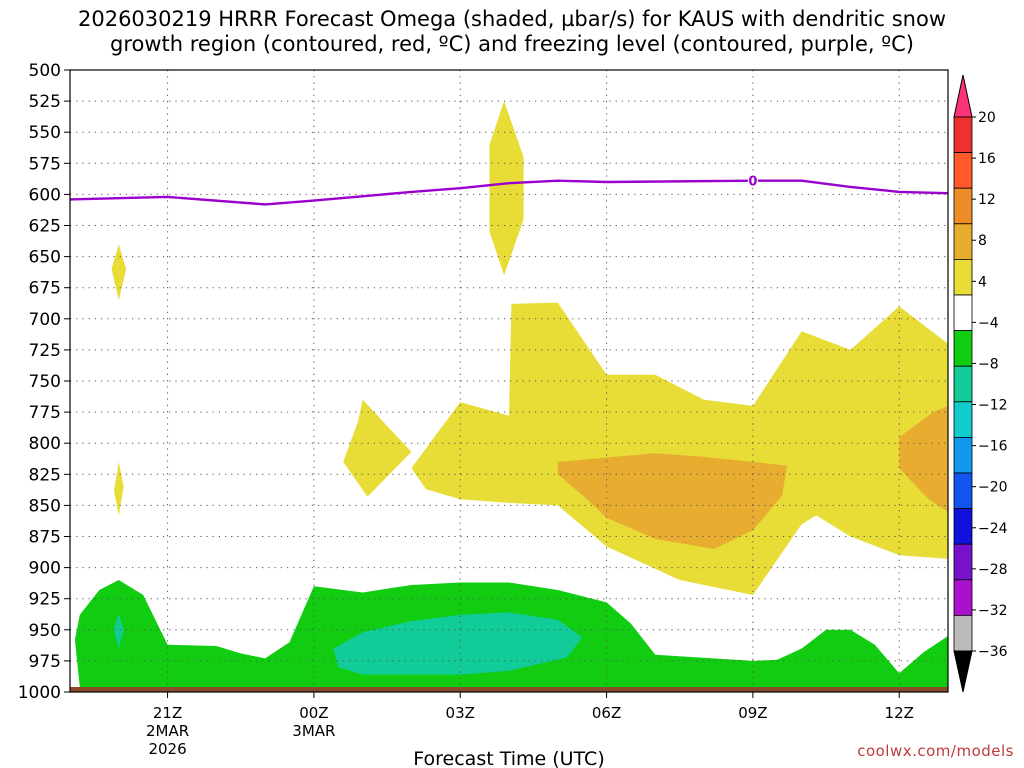 Image resolution: width=1024 pixels, height=768 pixels. Describe the element at coordinates (45, 569) in the screenshot. I see `y-tick-label: 900` at that location.